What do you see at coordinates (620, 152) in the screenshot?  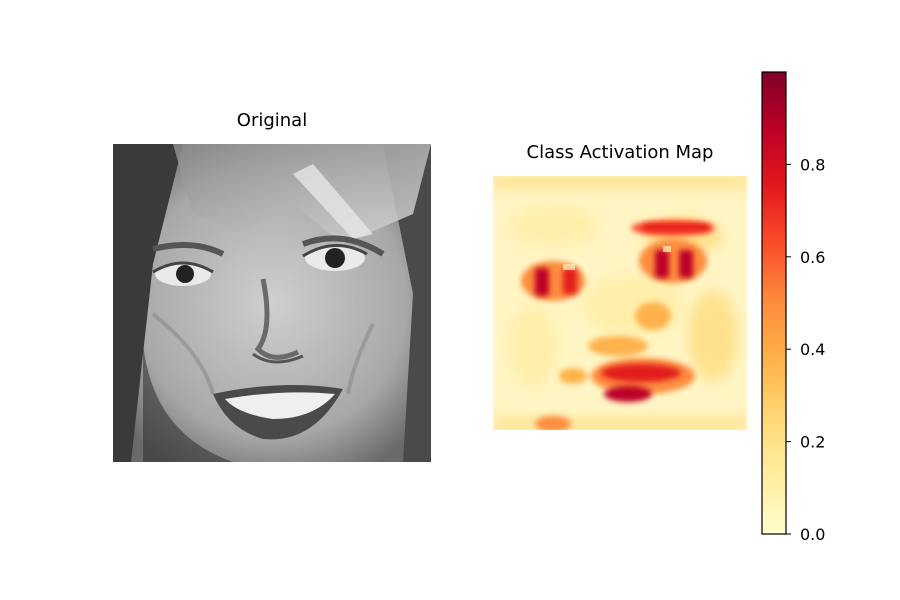 I see `cam-title: Class Activation Map` at bounding box center [620, 152].